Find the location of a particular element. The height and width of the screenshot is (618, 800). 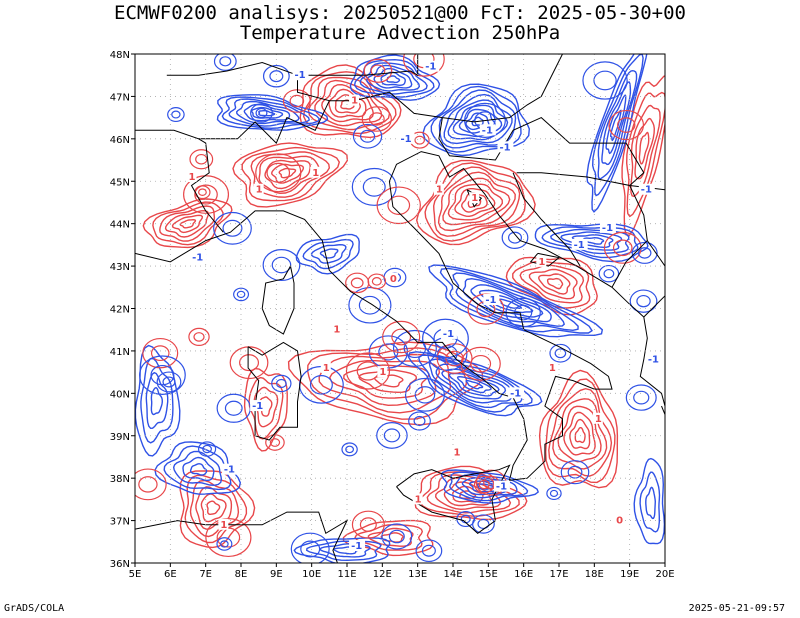

lon-tick-label: 10E is located at coordinates (311, 574).